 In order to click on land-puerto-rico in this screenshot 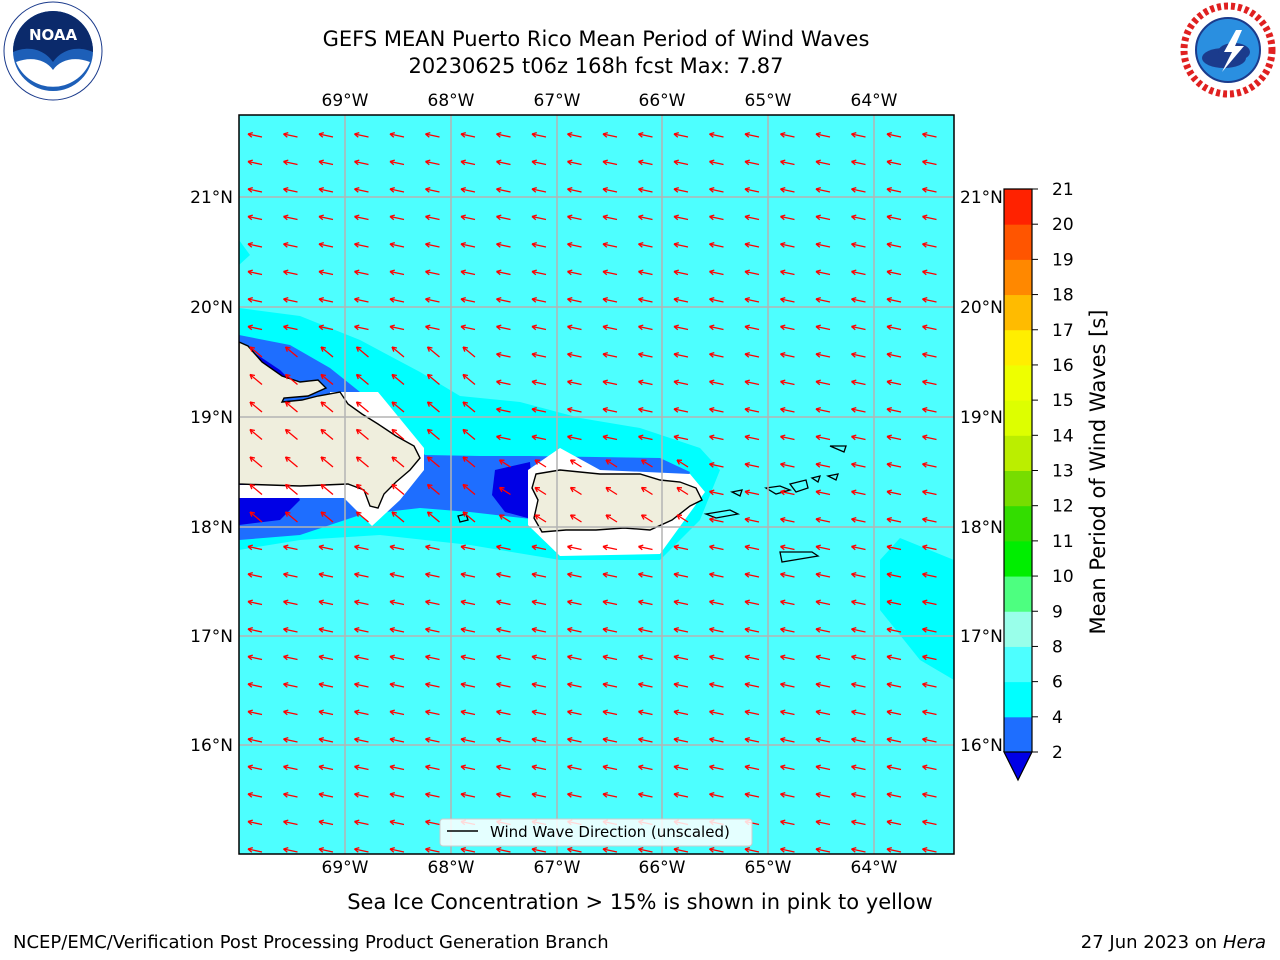, I will do `click(617, 501)`.